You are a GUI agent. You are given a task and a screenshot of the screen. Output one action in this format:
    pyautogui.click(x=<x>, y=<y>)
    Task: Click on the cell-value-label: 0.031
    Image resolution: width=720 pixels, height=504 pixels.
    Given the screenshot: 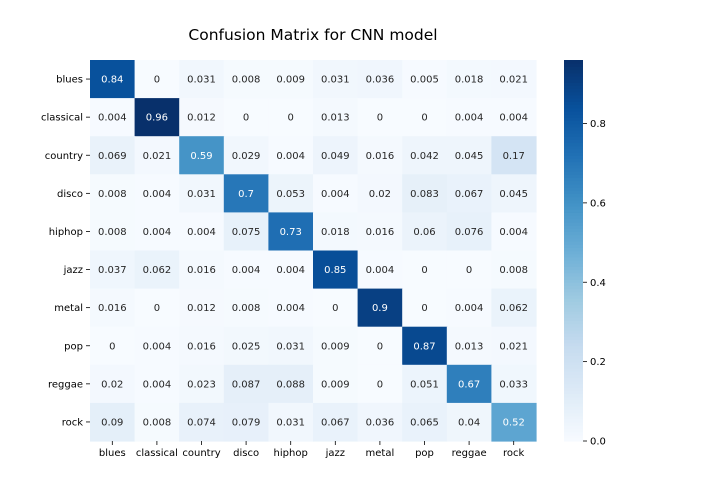 What is the action you would take?
    pyautogui.click(x=201, y=80)
    